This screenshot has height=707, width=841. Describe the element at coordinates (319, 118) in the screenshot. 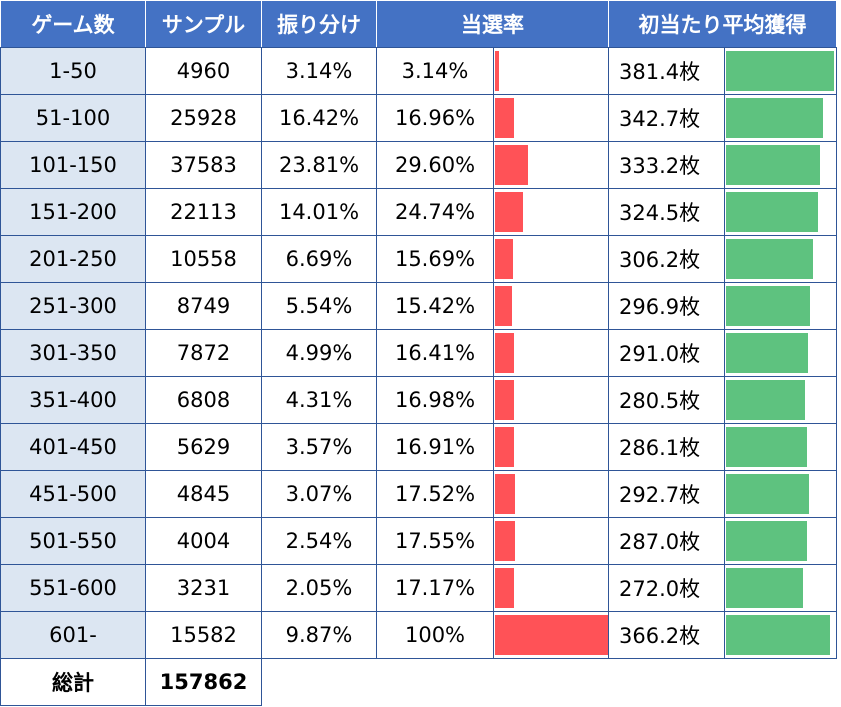

I see `distribution-cell: 16.42%` at that location.